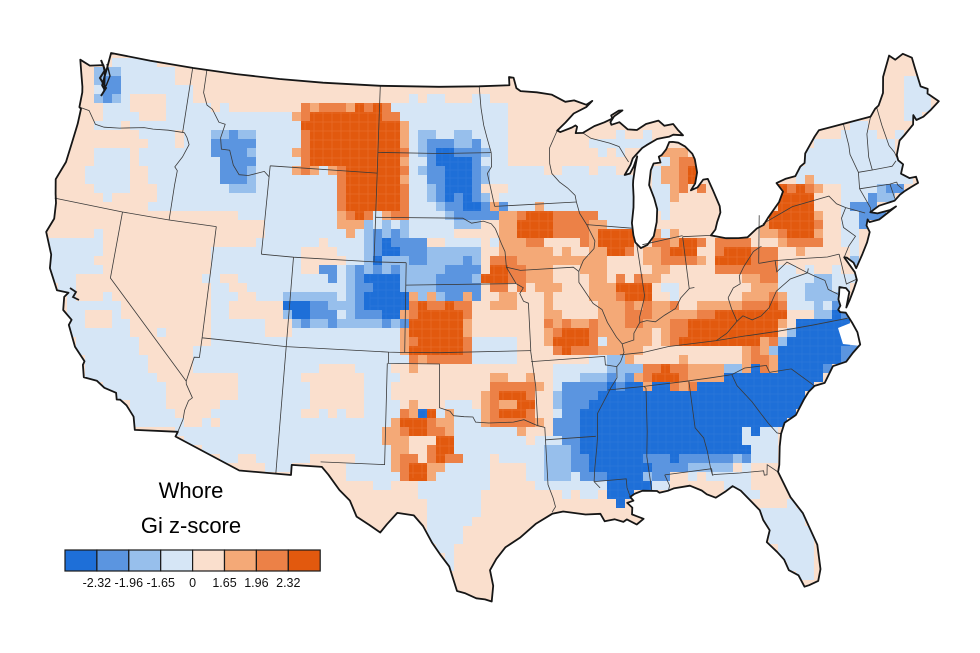 Image resolution: width=980 pixels, height=653 pixels. I want to click on svg-text: Whore, so click(191, 490).